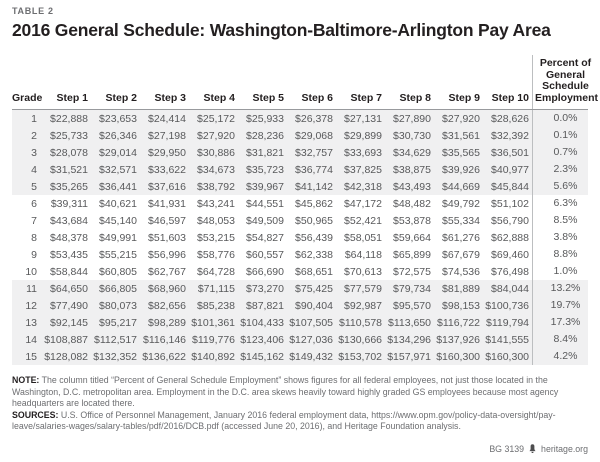 The image size is (600, 462). I want to click on col-header-step-8: Step 8, so click(415, 98).